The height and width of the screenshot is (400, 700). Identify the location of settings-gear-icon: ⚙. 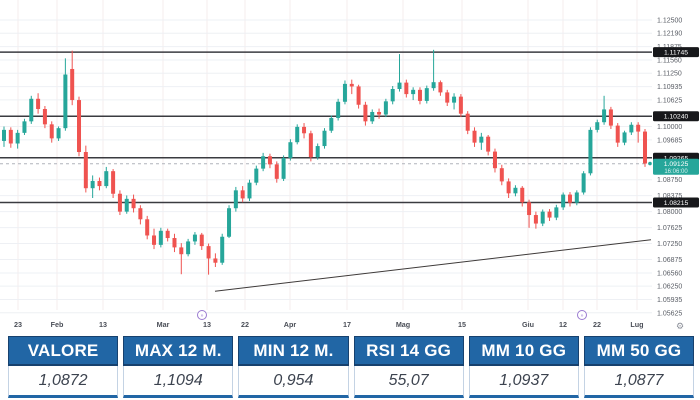
(680, 327).